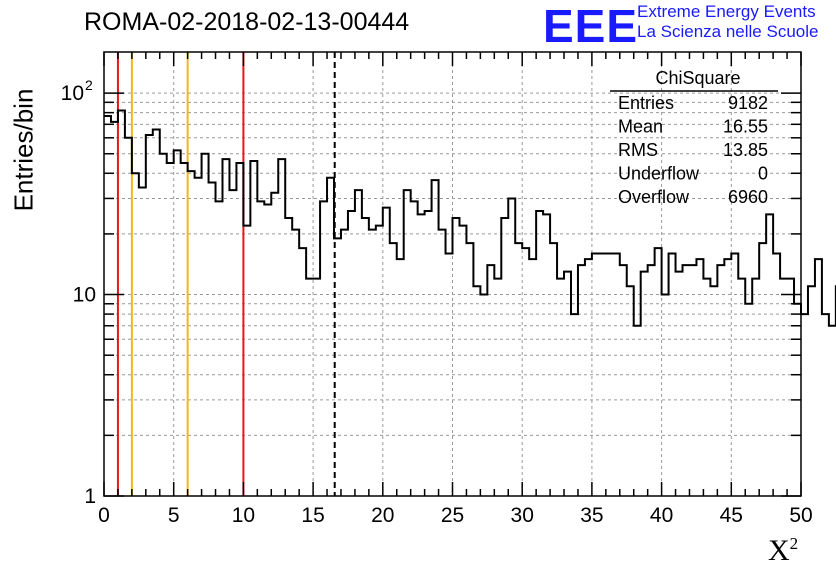  I want to click on chart-title: ROMA-02-2018-02-13-00444, so click(247, 22).